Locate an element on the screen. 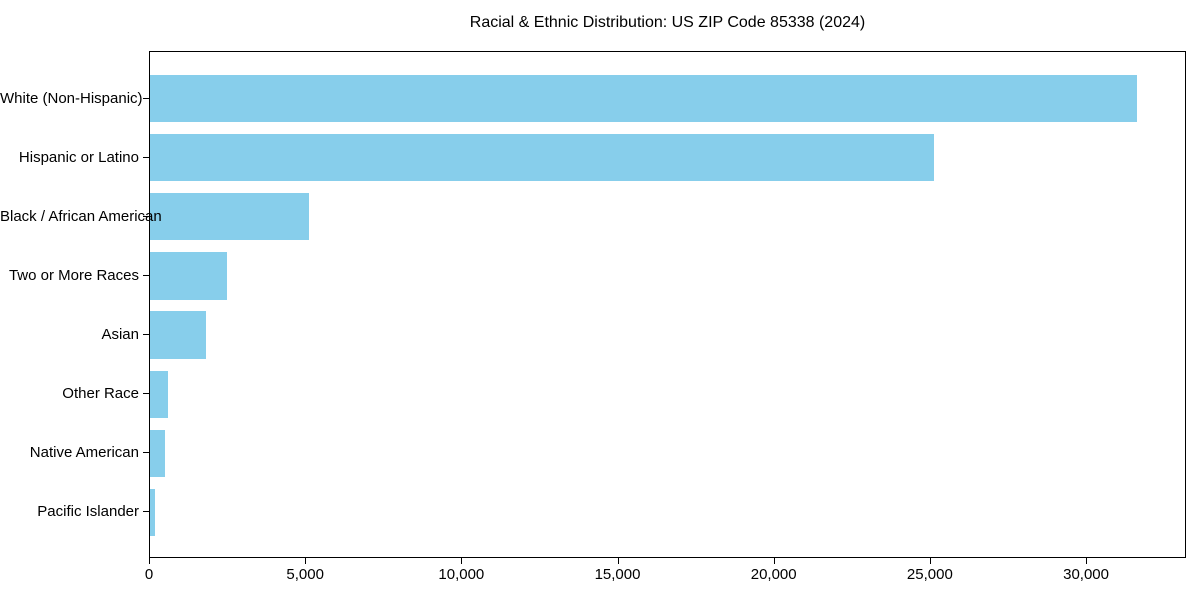 The image size is (1200, 600). x-axis-tick-label: 25,000 is located at coordinates (929, 574).